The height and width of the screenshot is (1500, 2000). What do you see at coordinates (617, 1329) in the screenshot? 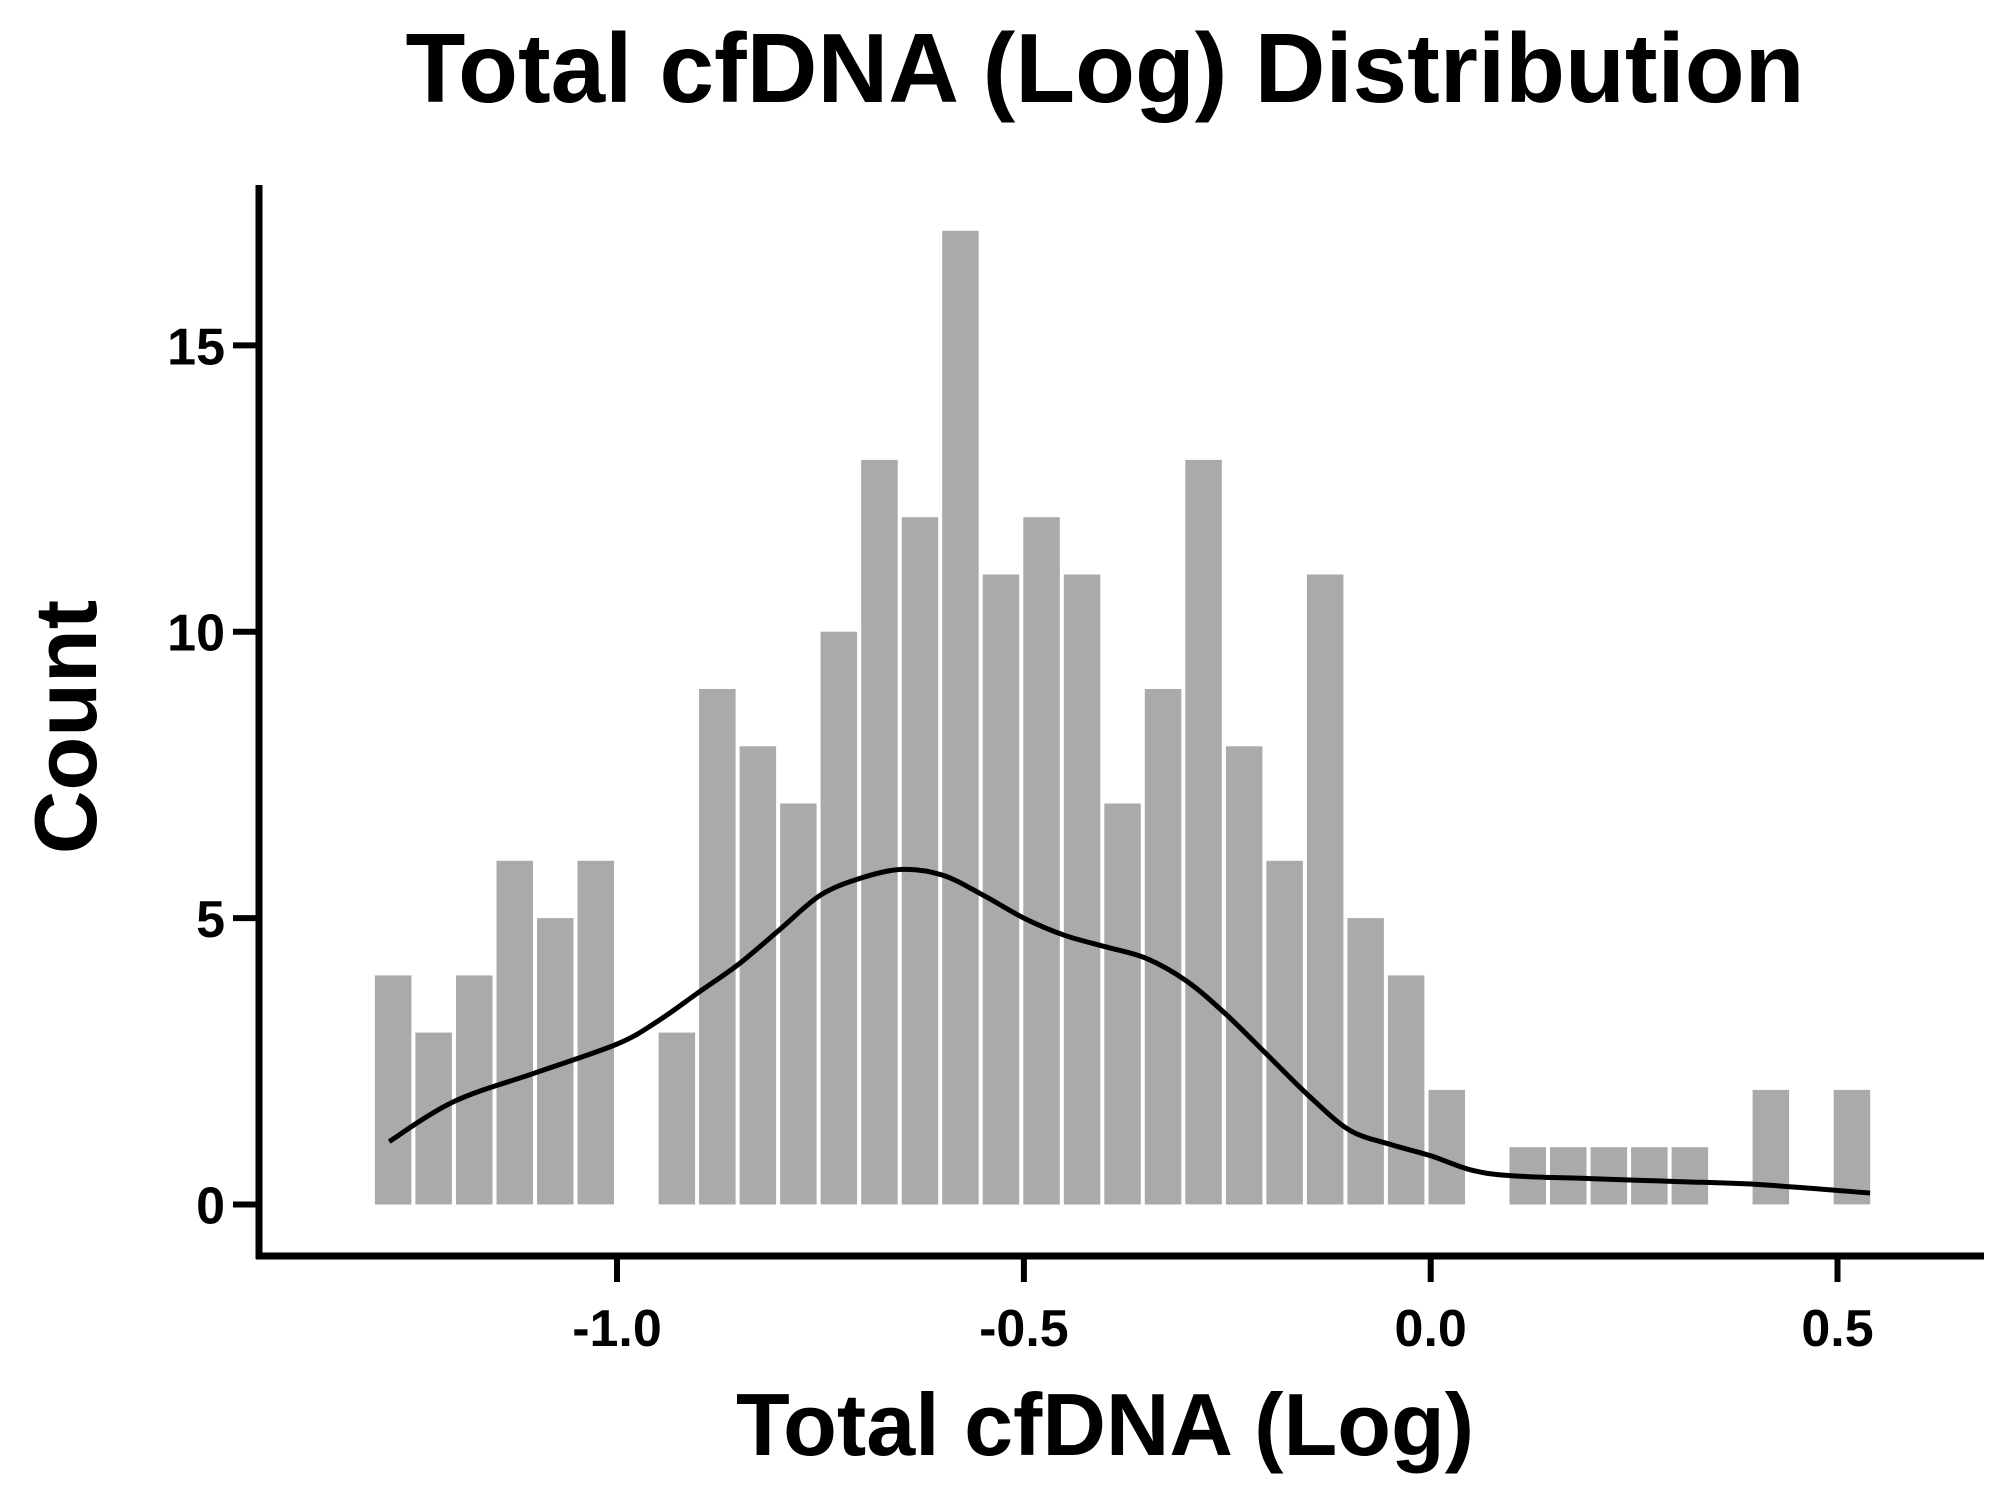
I see `x-tick-label: -1.0` at bounding box center [617, 1329].